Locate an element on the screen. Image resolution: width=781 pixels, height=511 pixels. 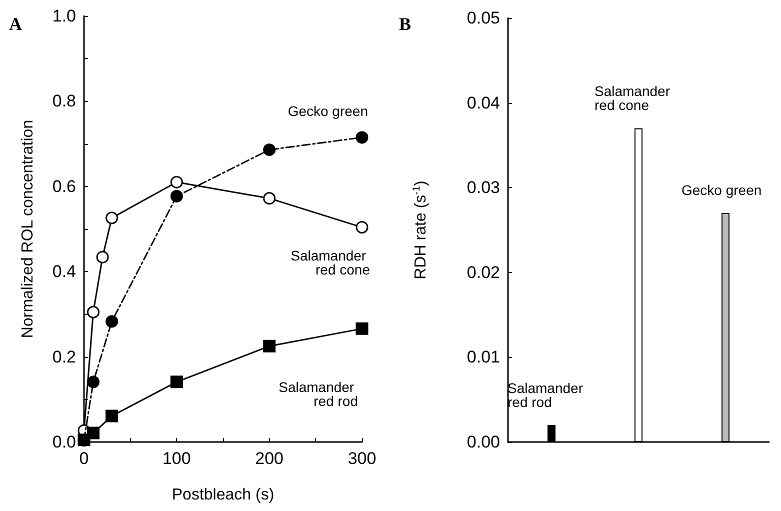
chart-title: B is located at coordinates (405, 24).